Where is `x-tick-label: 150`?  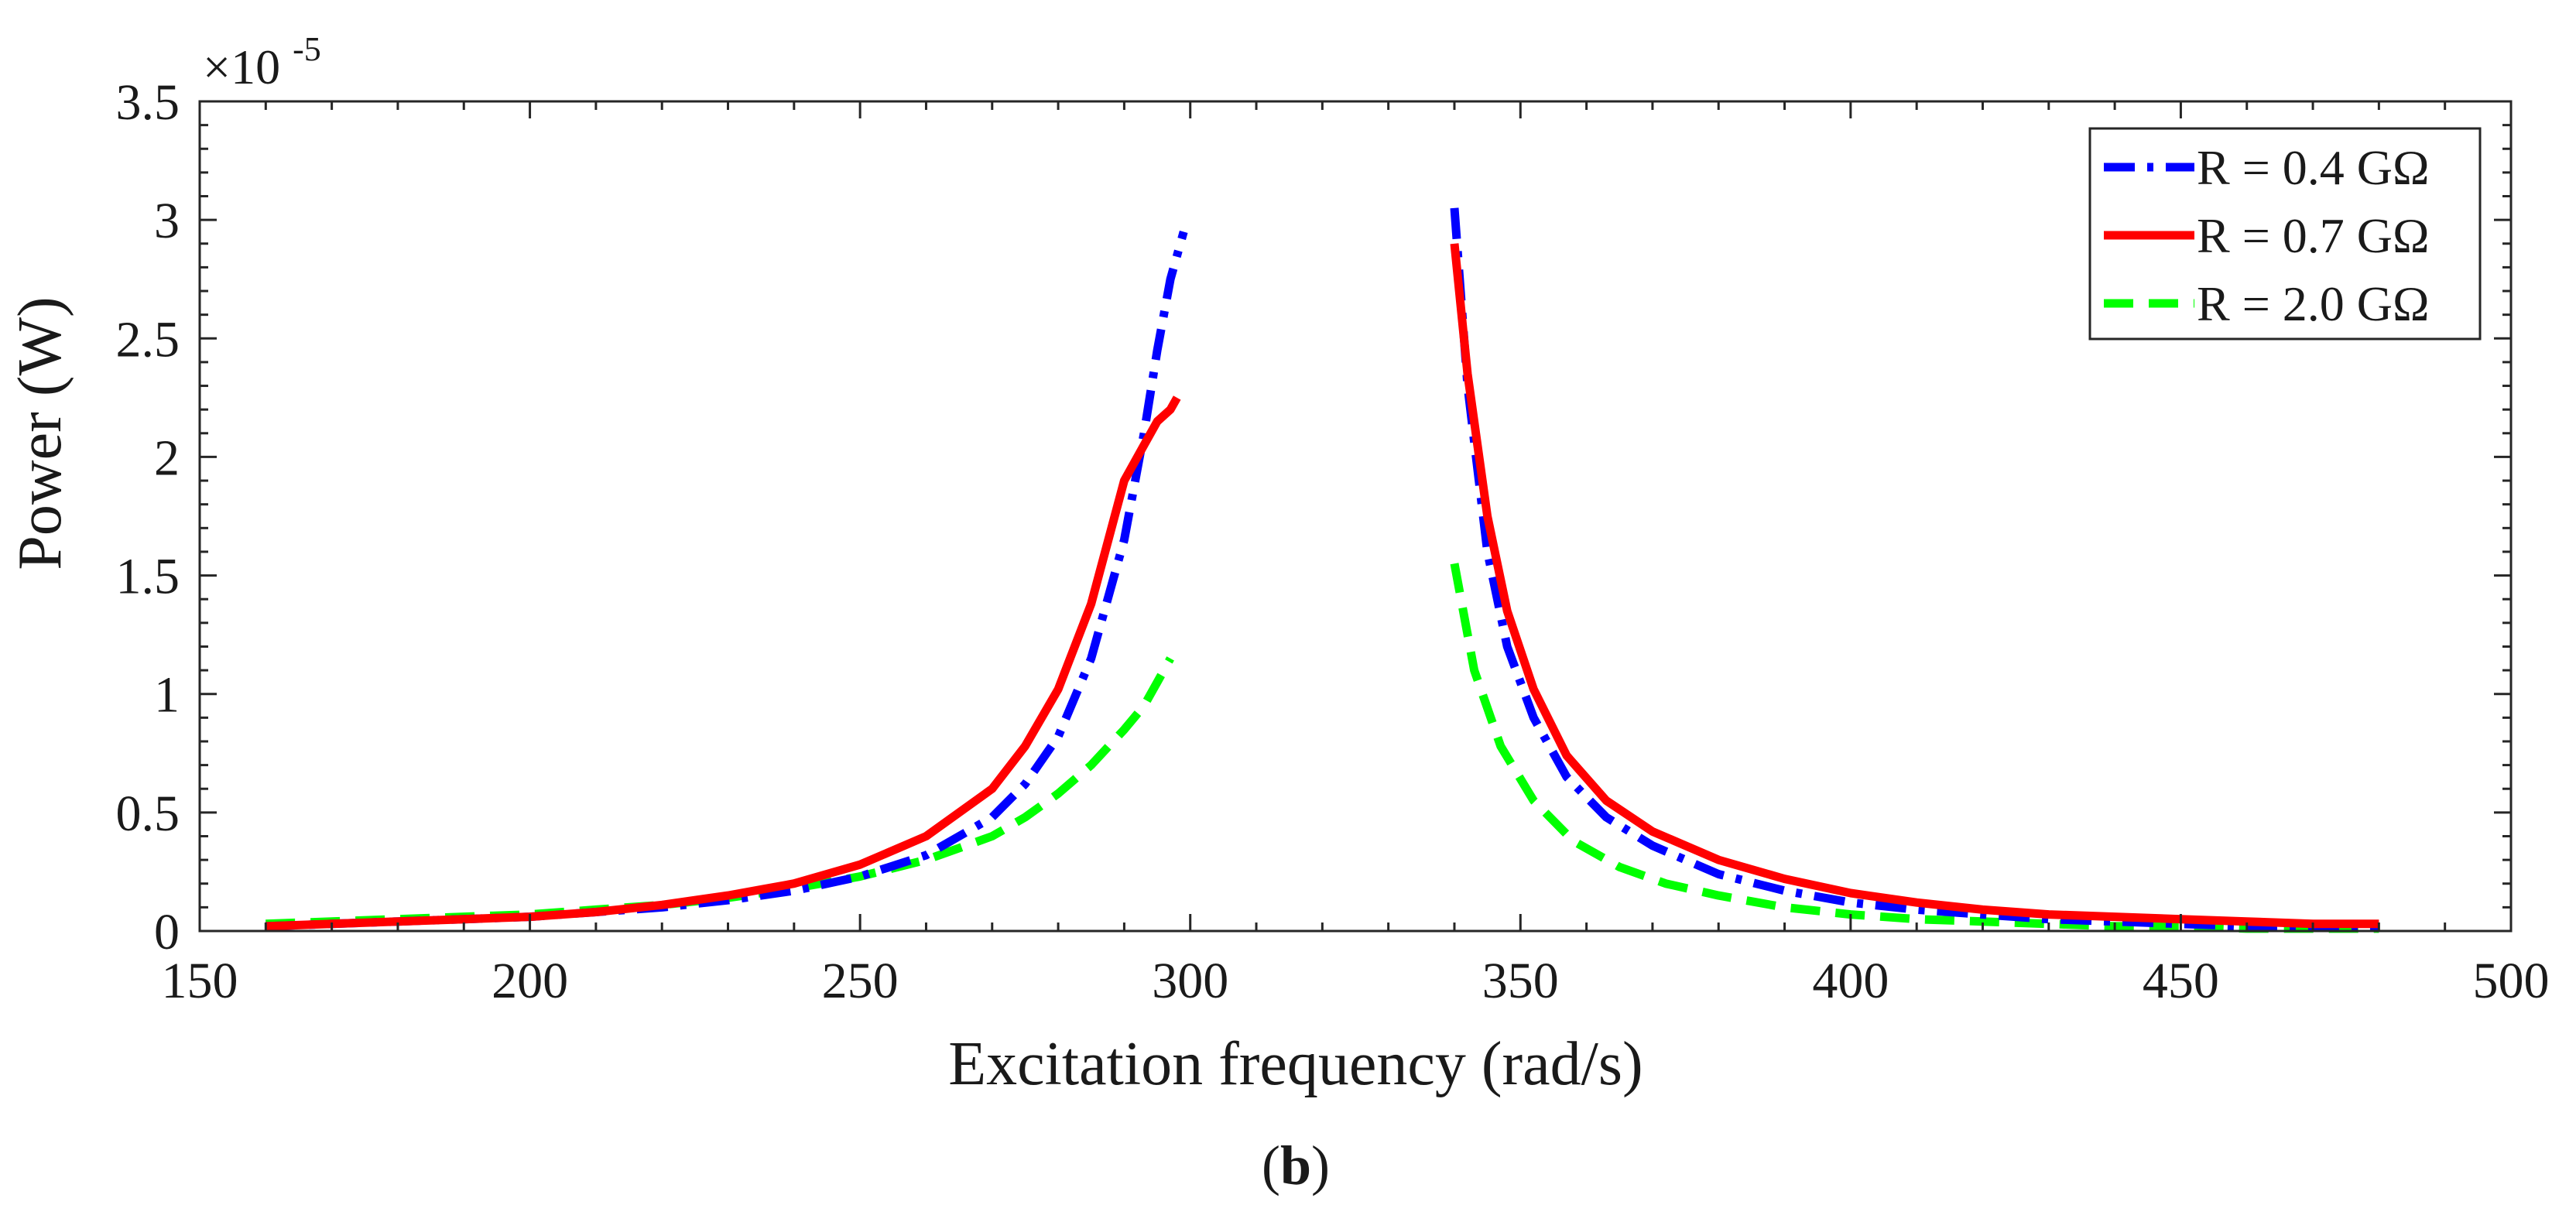 x-tick-label: 150 is located at coordinates (200, 981).